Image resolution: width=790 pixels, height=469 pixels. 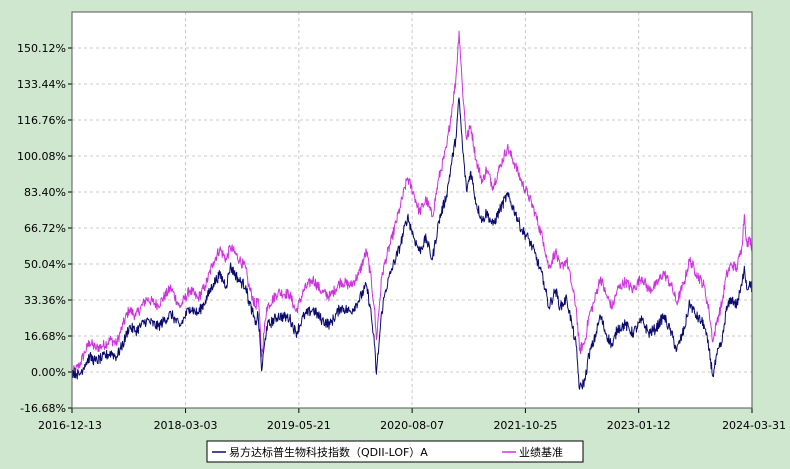 I want to click on x-tick-label: 2020-08-07, so click(x=412, y=425).